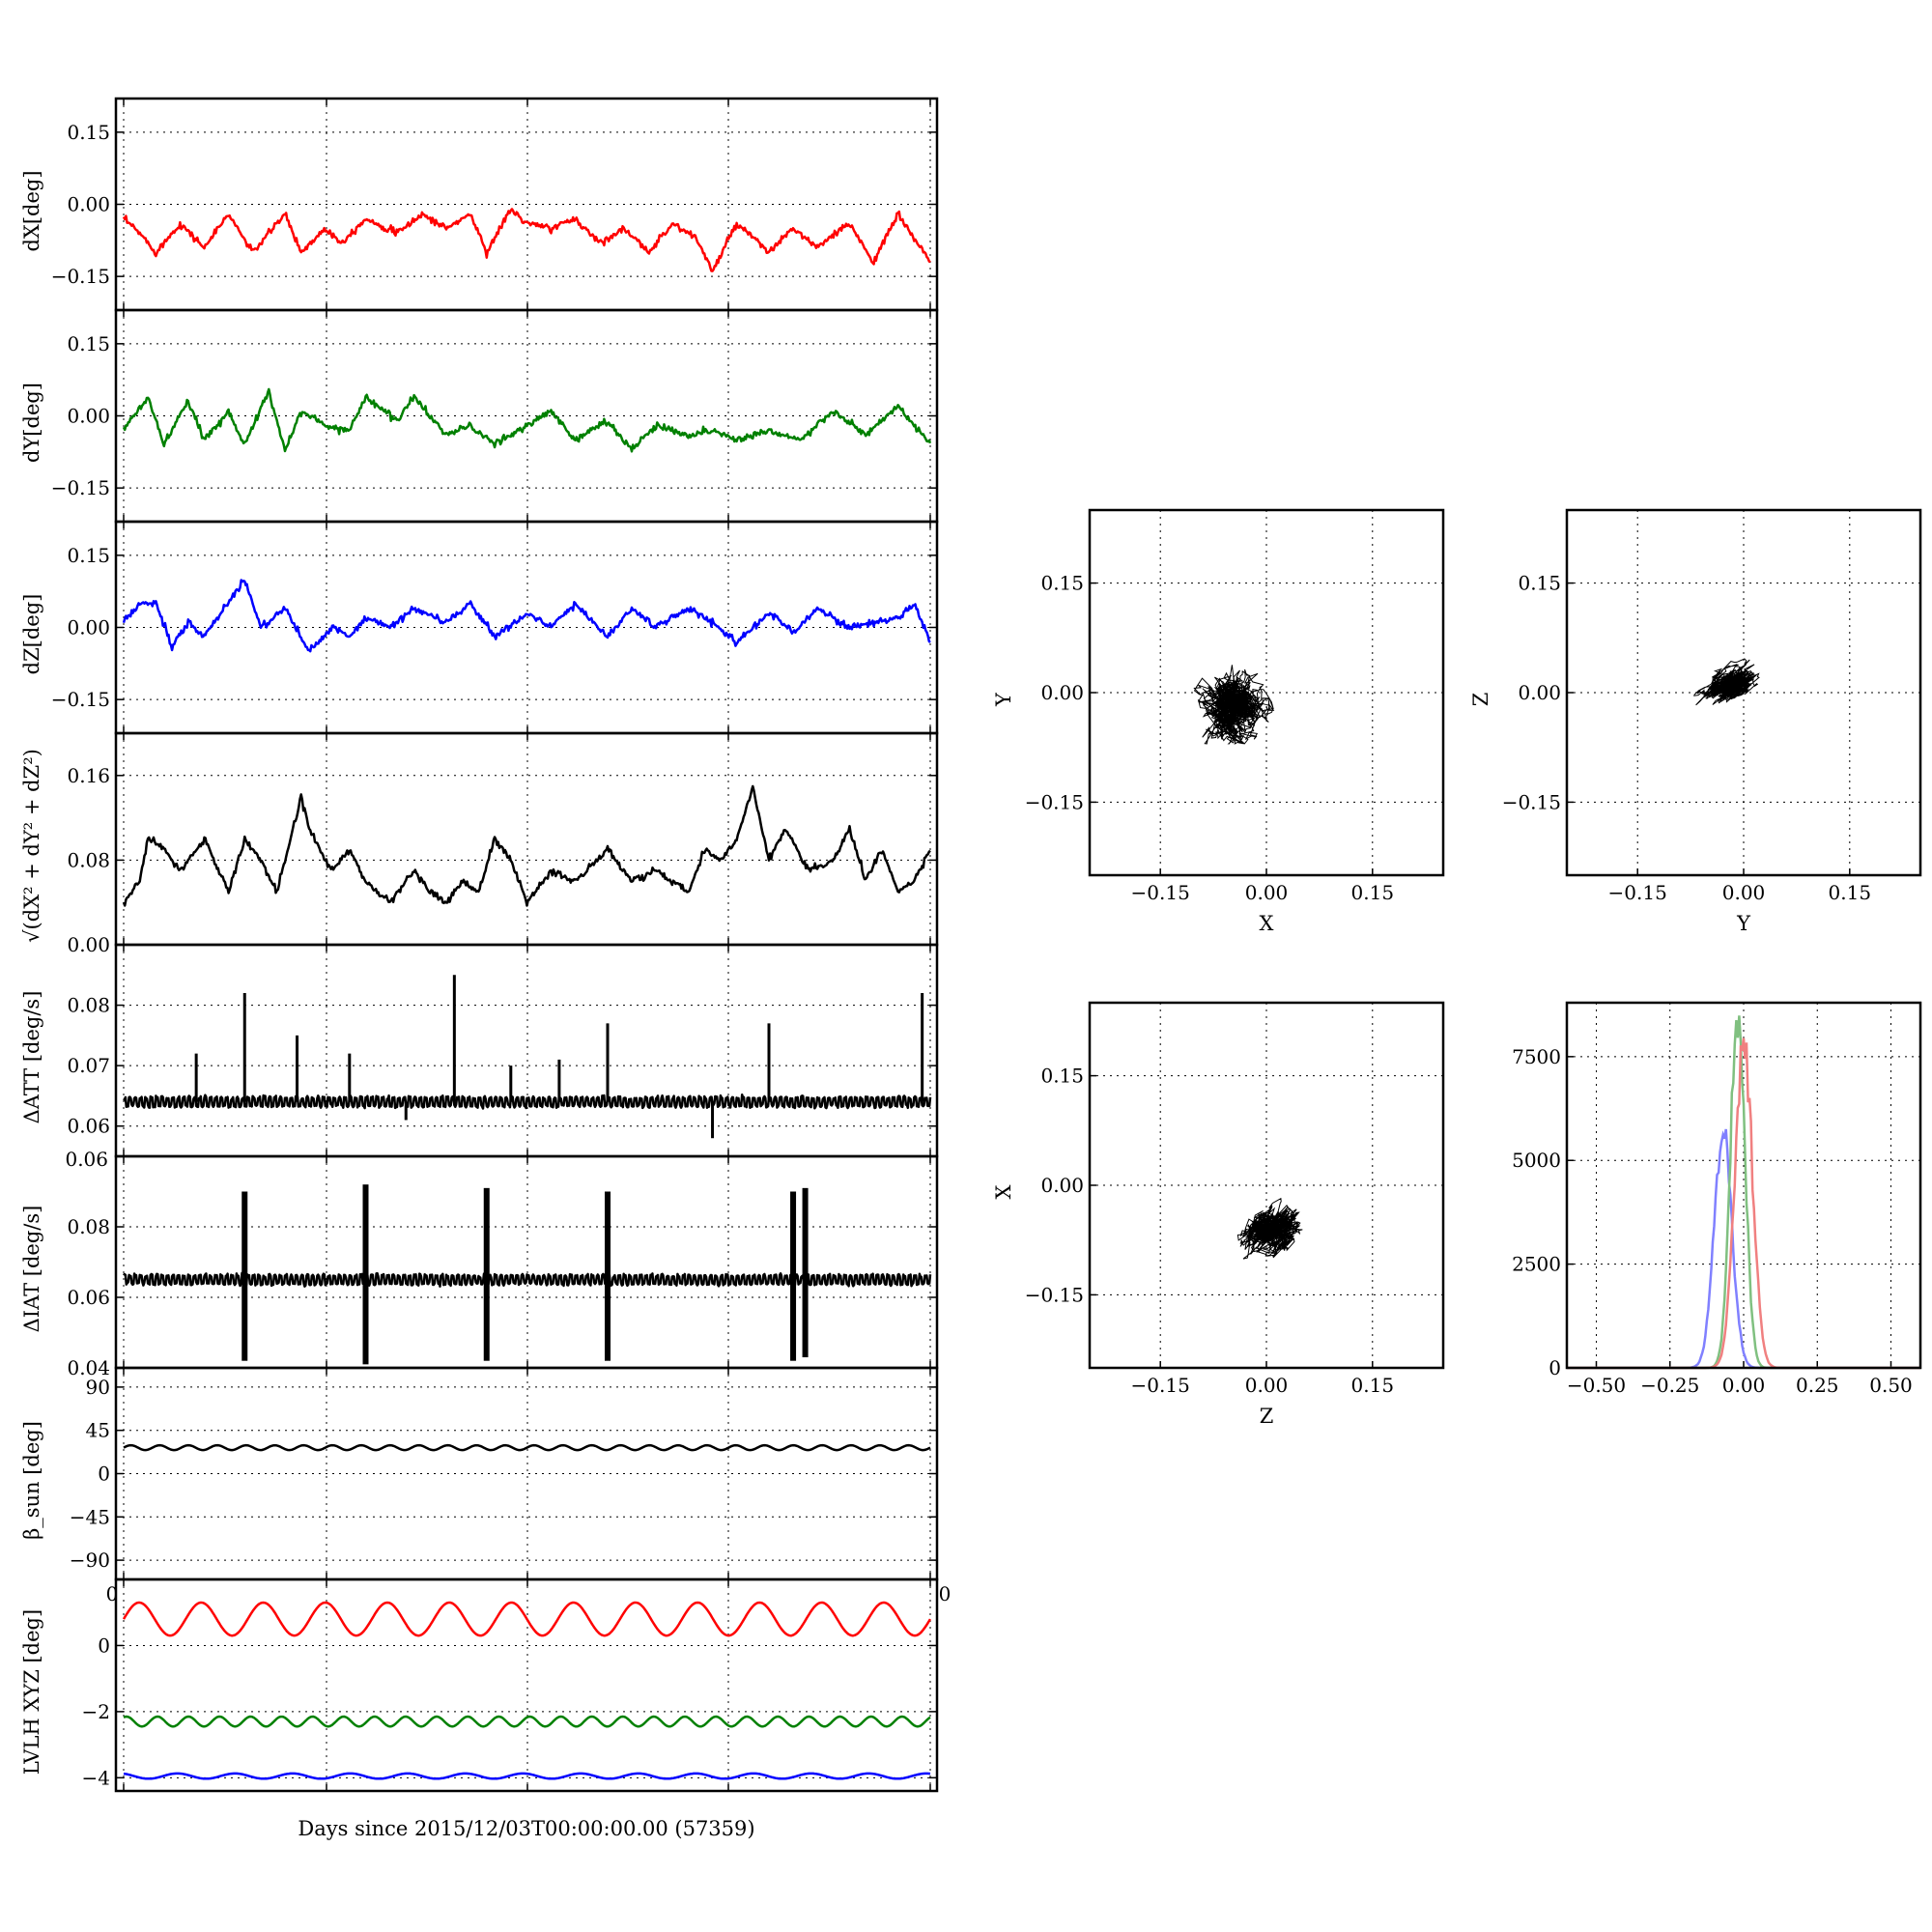  I want to click on panel-XY: −0.15 0.00 0.15 0.15 0.00 −0.15 X Y, so click(1218, 721).